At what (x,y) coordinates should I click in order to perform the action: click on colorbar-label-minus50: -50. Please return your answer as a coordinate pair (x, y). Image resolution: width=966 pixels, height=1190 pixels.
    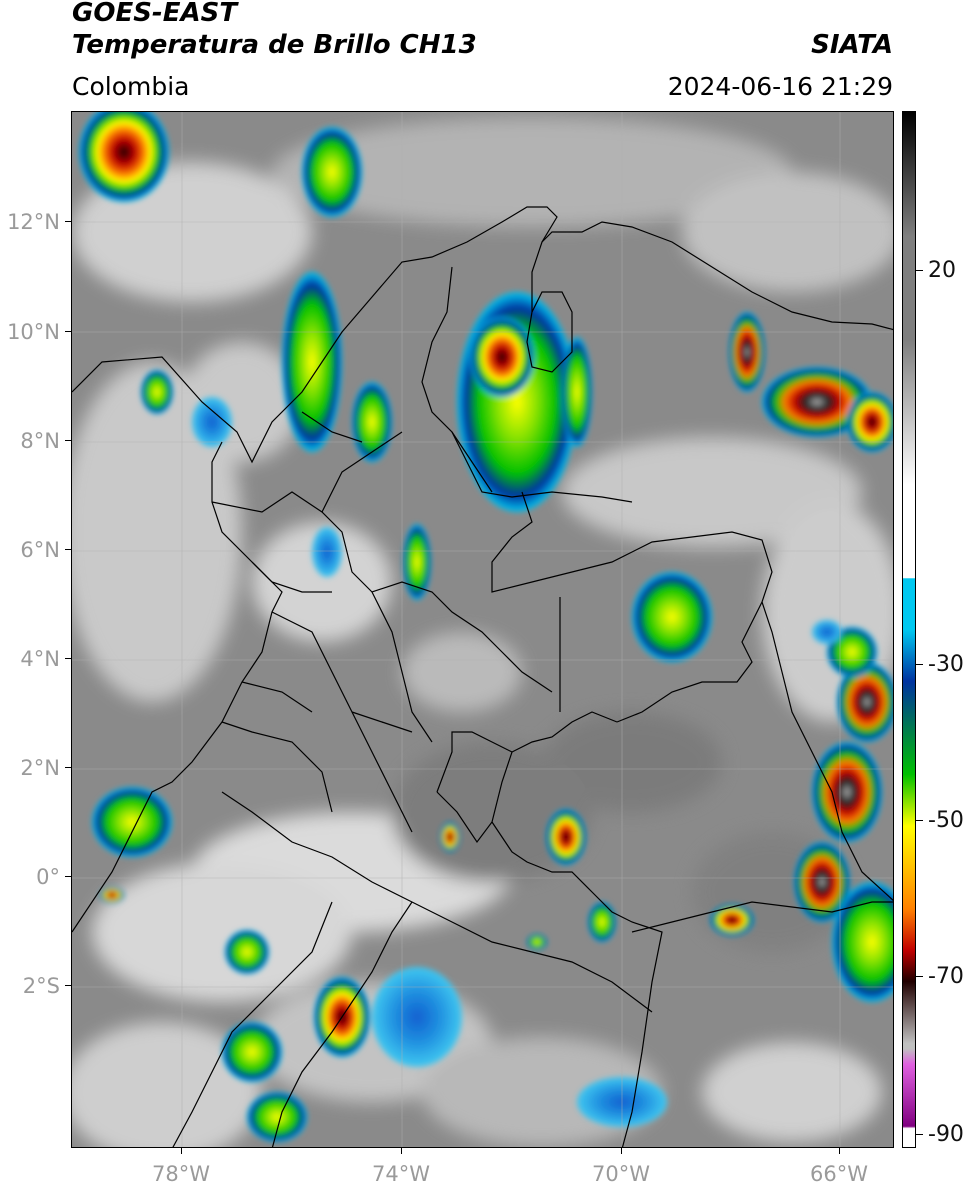
    Looking at the image, I should click on (946, 820).